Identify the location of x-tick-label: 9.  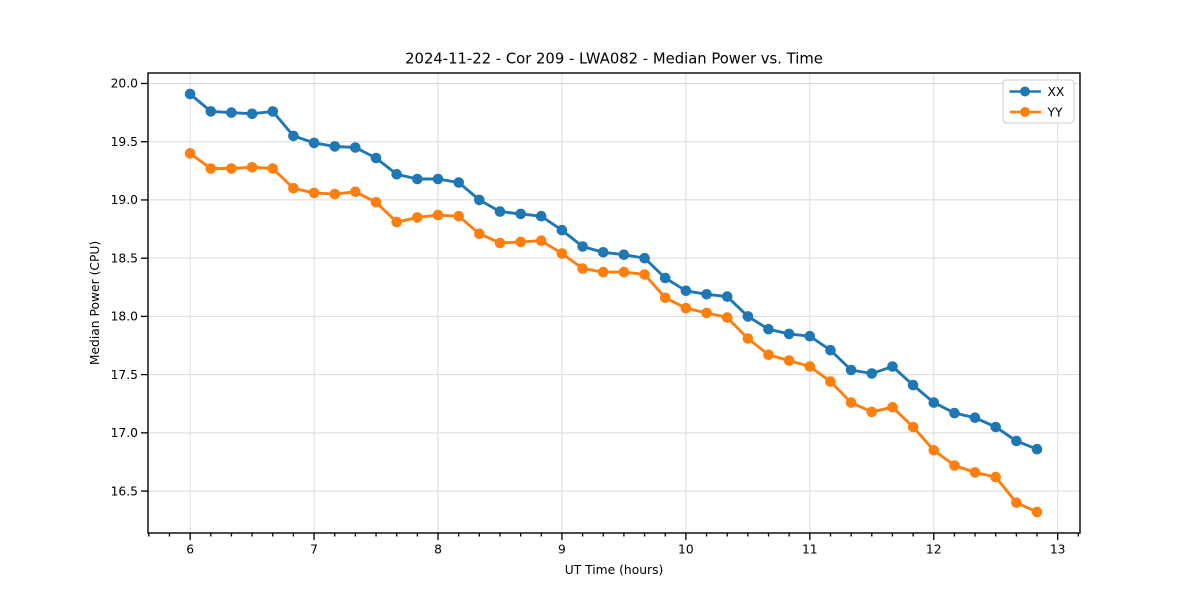
(562, 550).